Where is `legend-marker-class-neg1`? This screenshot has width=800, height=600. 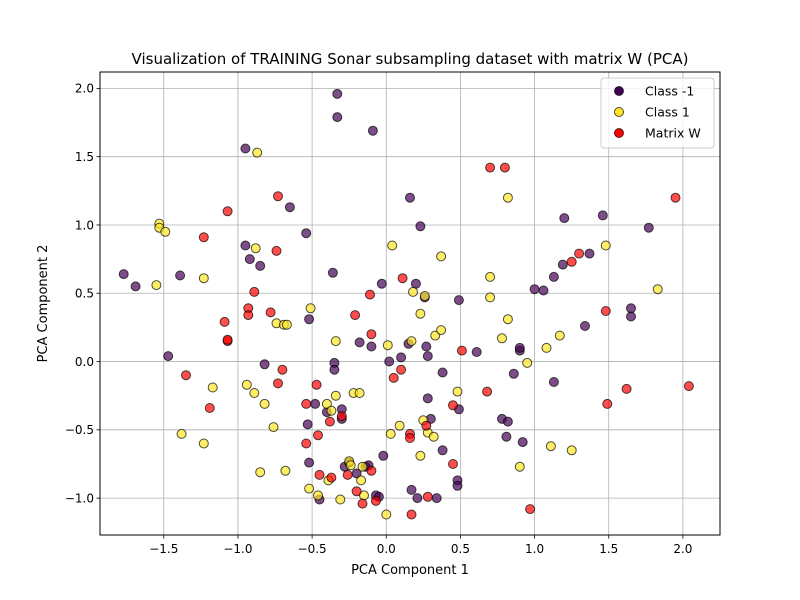
legend-marker-class-neg1 is located at coordinates (619, 91).